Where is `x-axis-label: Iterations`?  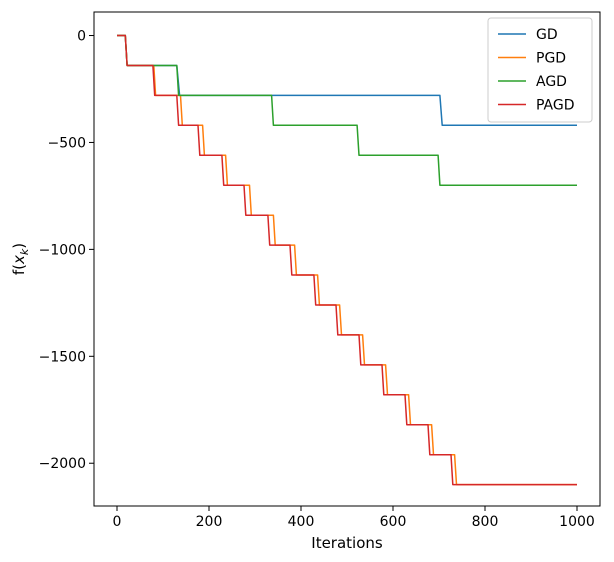 x-axis-label: Iterations is located at coordinates (347, 543).